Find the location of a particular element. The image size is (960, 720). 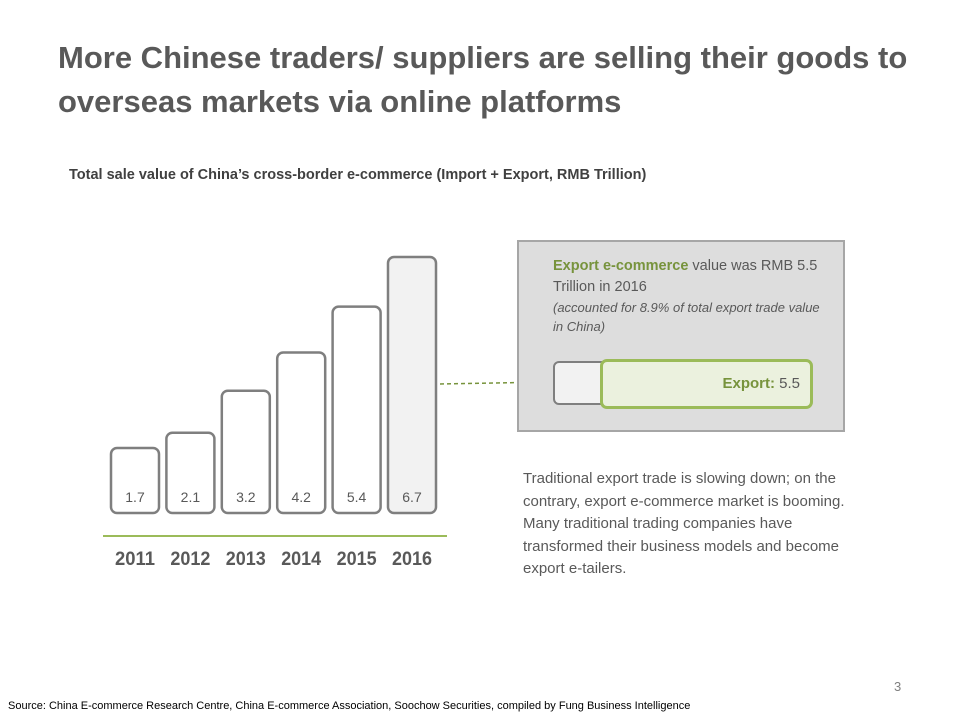

callout-highlight: Export e-commerce is located at coordinates (621, 266).